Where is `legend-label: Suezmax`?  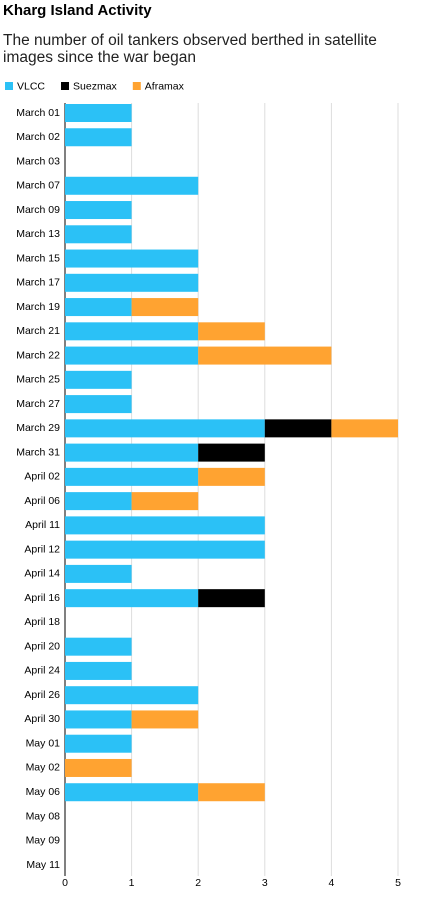
legend-label: Suezmax is located at coordinates (95, 86).